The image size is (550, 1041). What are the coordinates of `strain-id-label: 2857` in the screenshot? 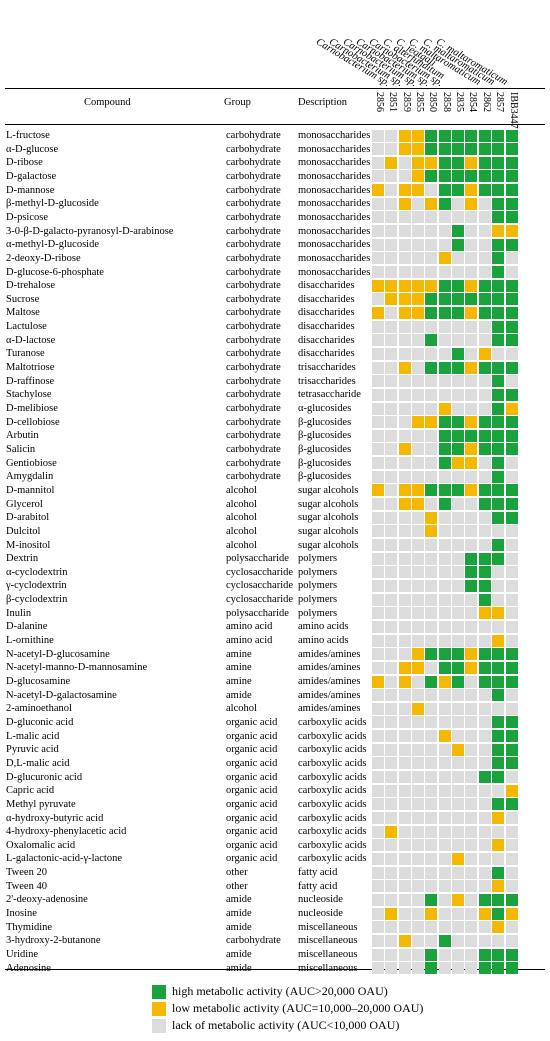 It's located at (500, 102).